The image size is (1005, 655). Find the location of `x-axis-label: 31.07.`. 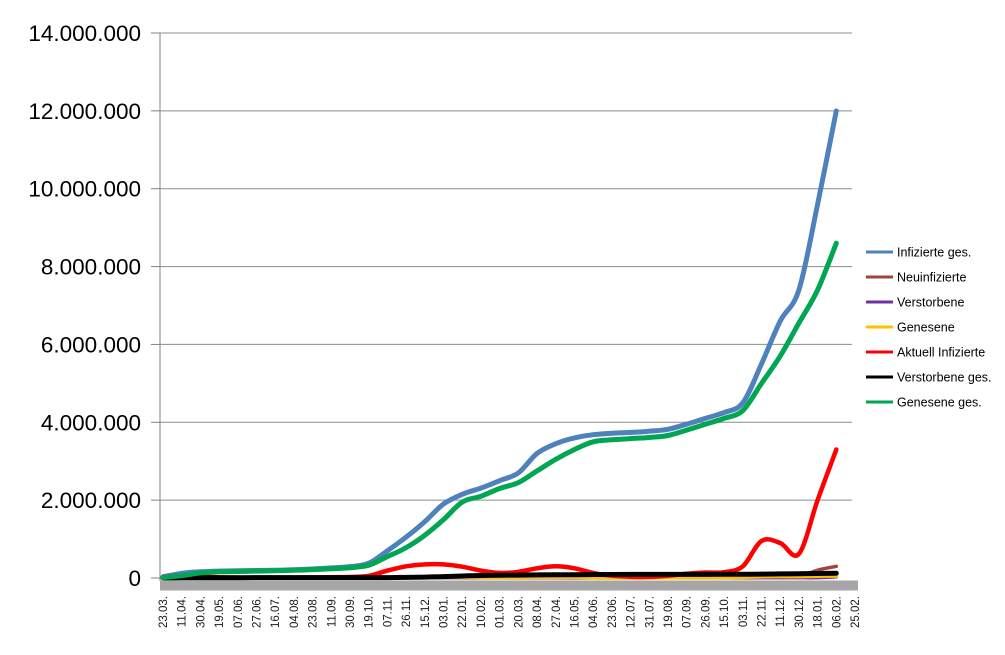

x-axis-label: 31.07. is located at coordinates (650, 612).